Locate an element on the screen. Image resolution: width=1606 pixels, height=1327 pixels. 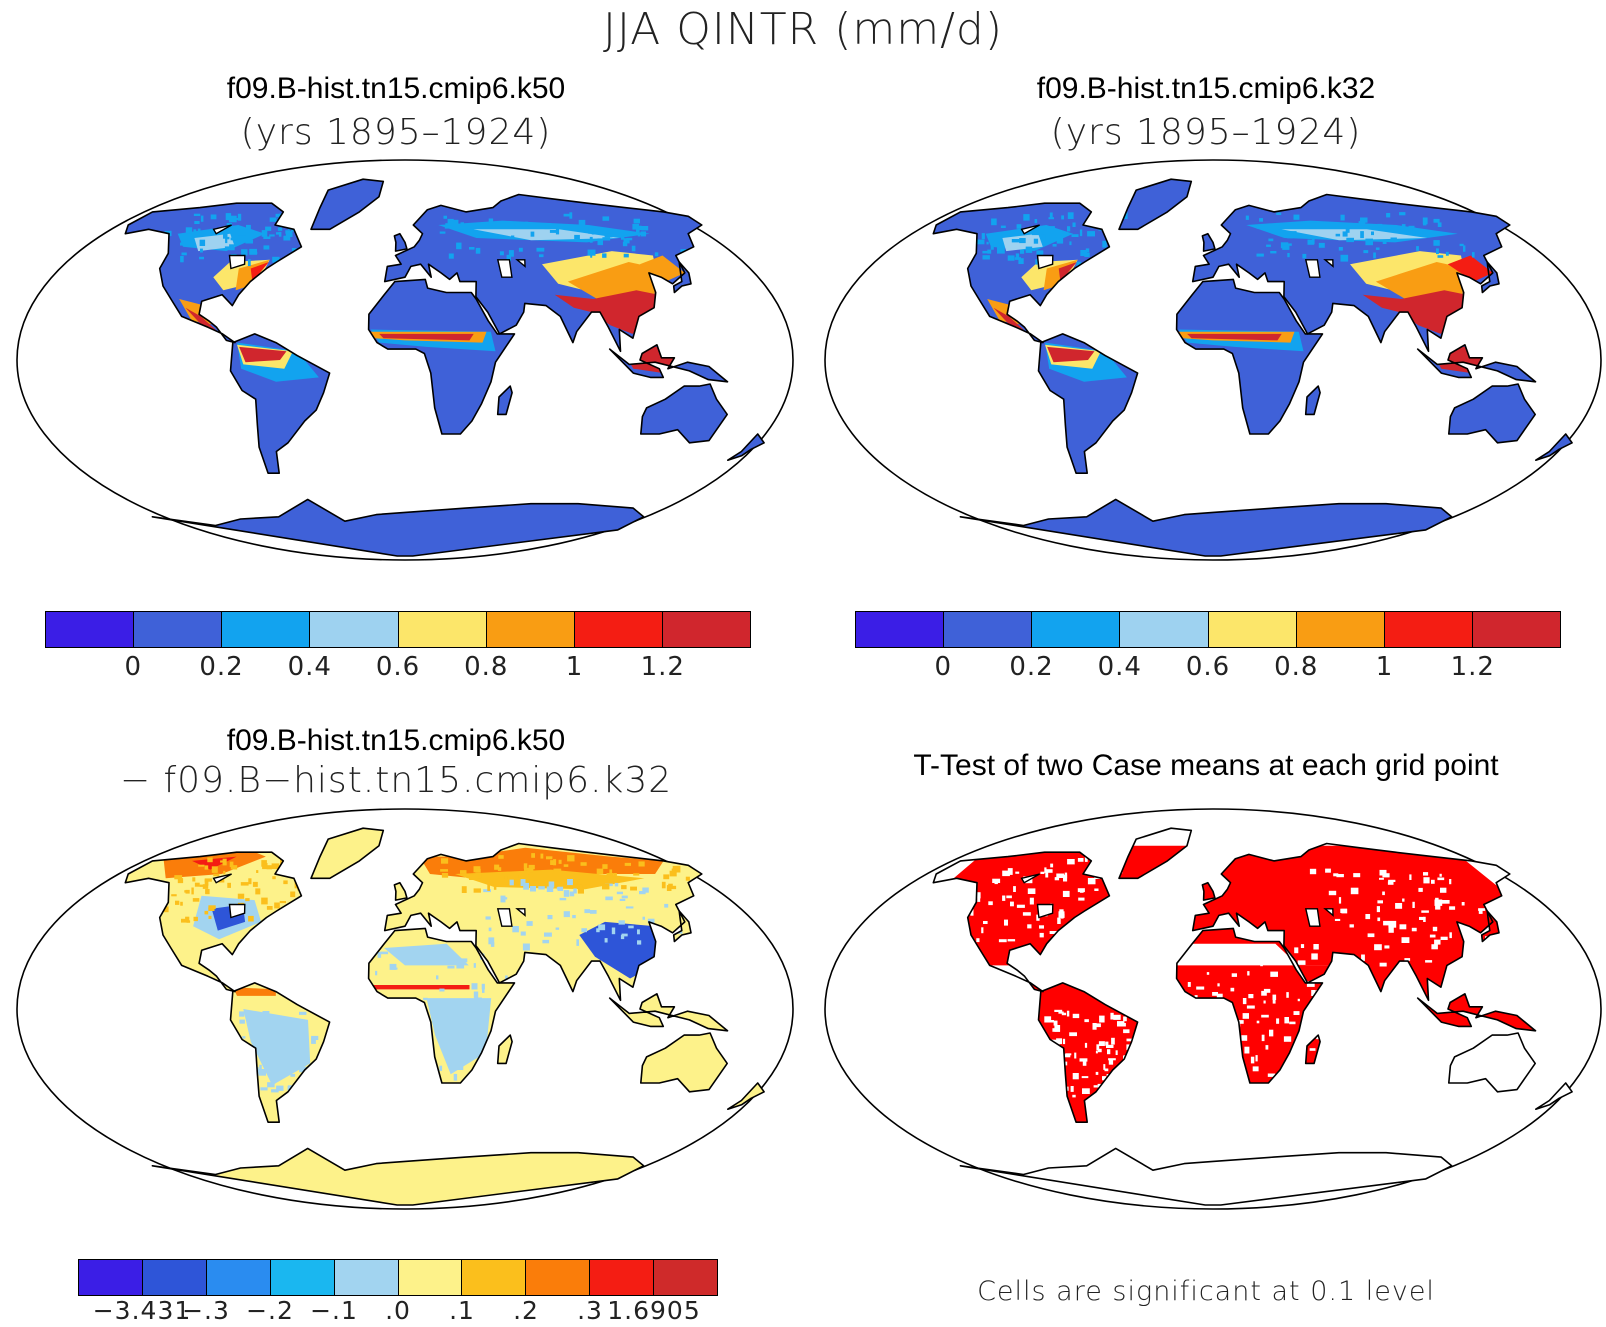
colorbar-ticks-k50: 0 0.2 0.4 0.6 0.8 1 1.2 is located at coordinates (398, 669).